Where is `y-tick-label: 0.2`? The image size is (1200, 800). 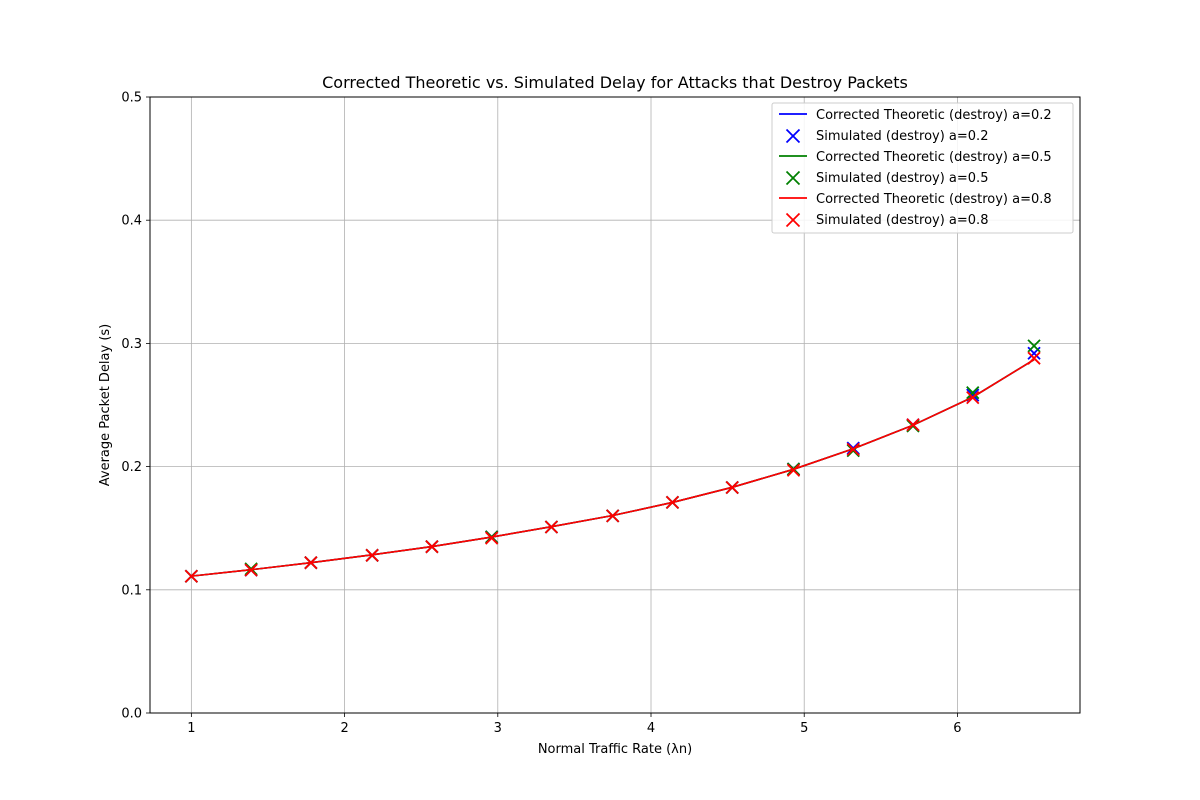
y-tick-label: 0.2 is located at coordinates (131, 467).